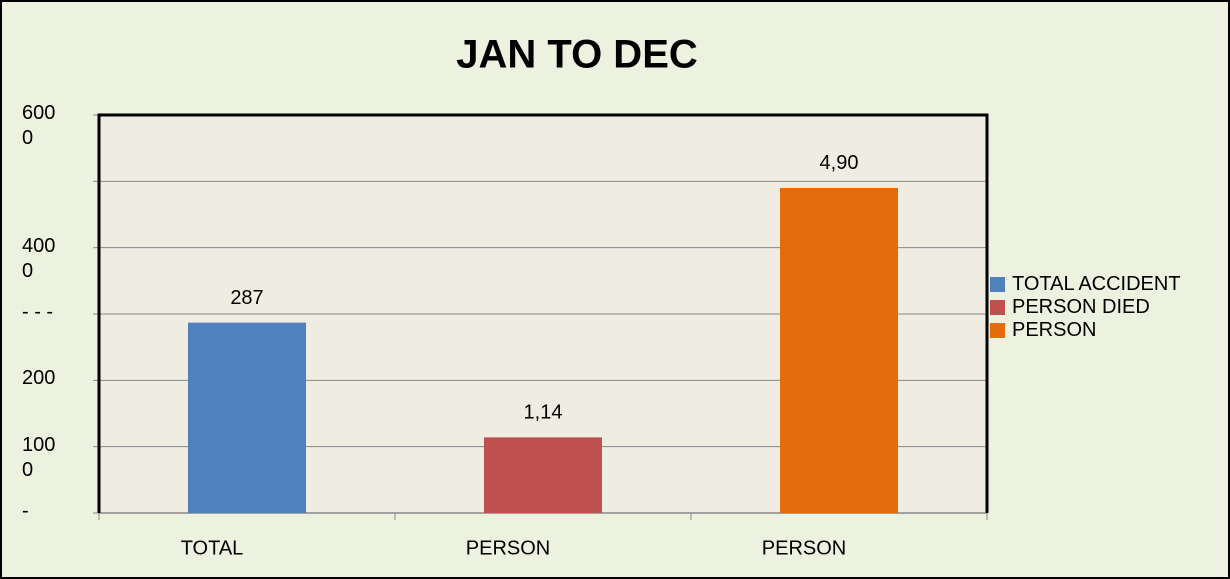 The width and height of the screenshot is (1230, 579). Describe the element at coordinates (212, 548) in the screenshot. I see `x-tick-label: TOTAL` at that location.